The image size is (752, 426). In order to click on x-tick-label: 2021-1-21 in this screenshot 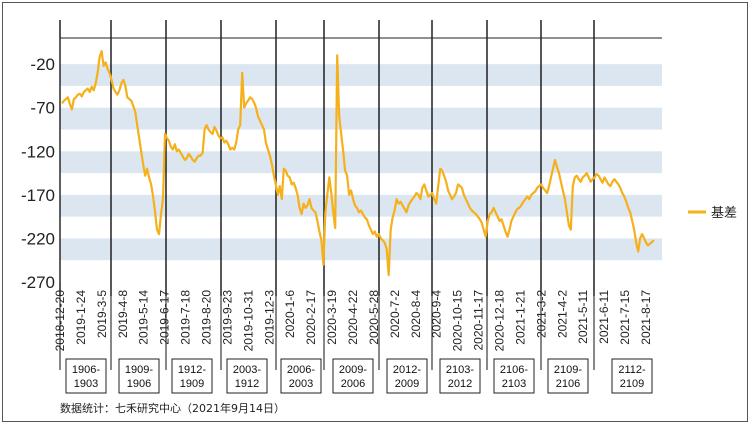, I will do `click(520, 317)`.